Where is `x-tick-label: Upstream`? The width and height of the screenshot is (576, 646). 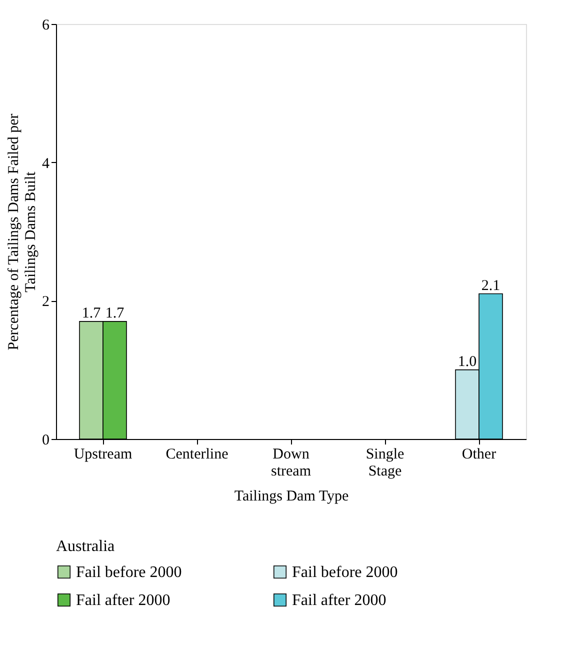 x-tick-label: Upstream is located at coordinates (103, 454).